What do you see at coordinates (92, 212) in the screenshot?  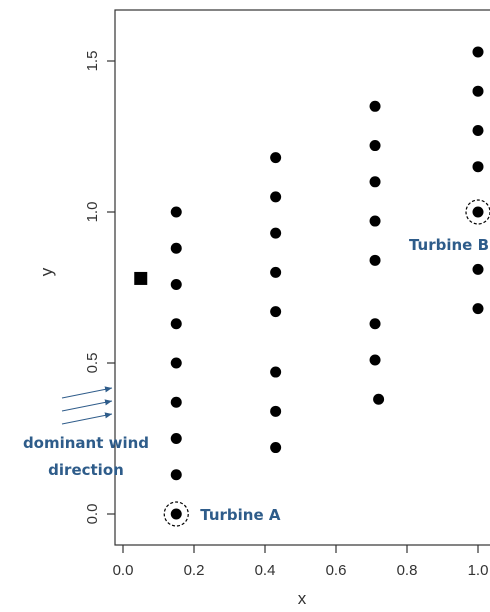 I see `y-tick-label: 1.0` at bounding box center [92, 212].